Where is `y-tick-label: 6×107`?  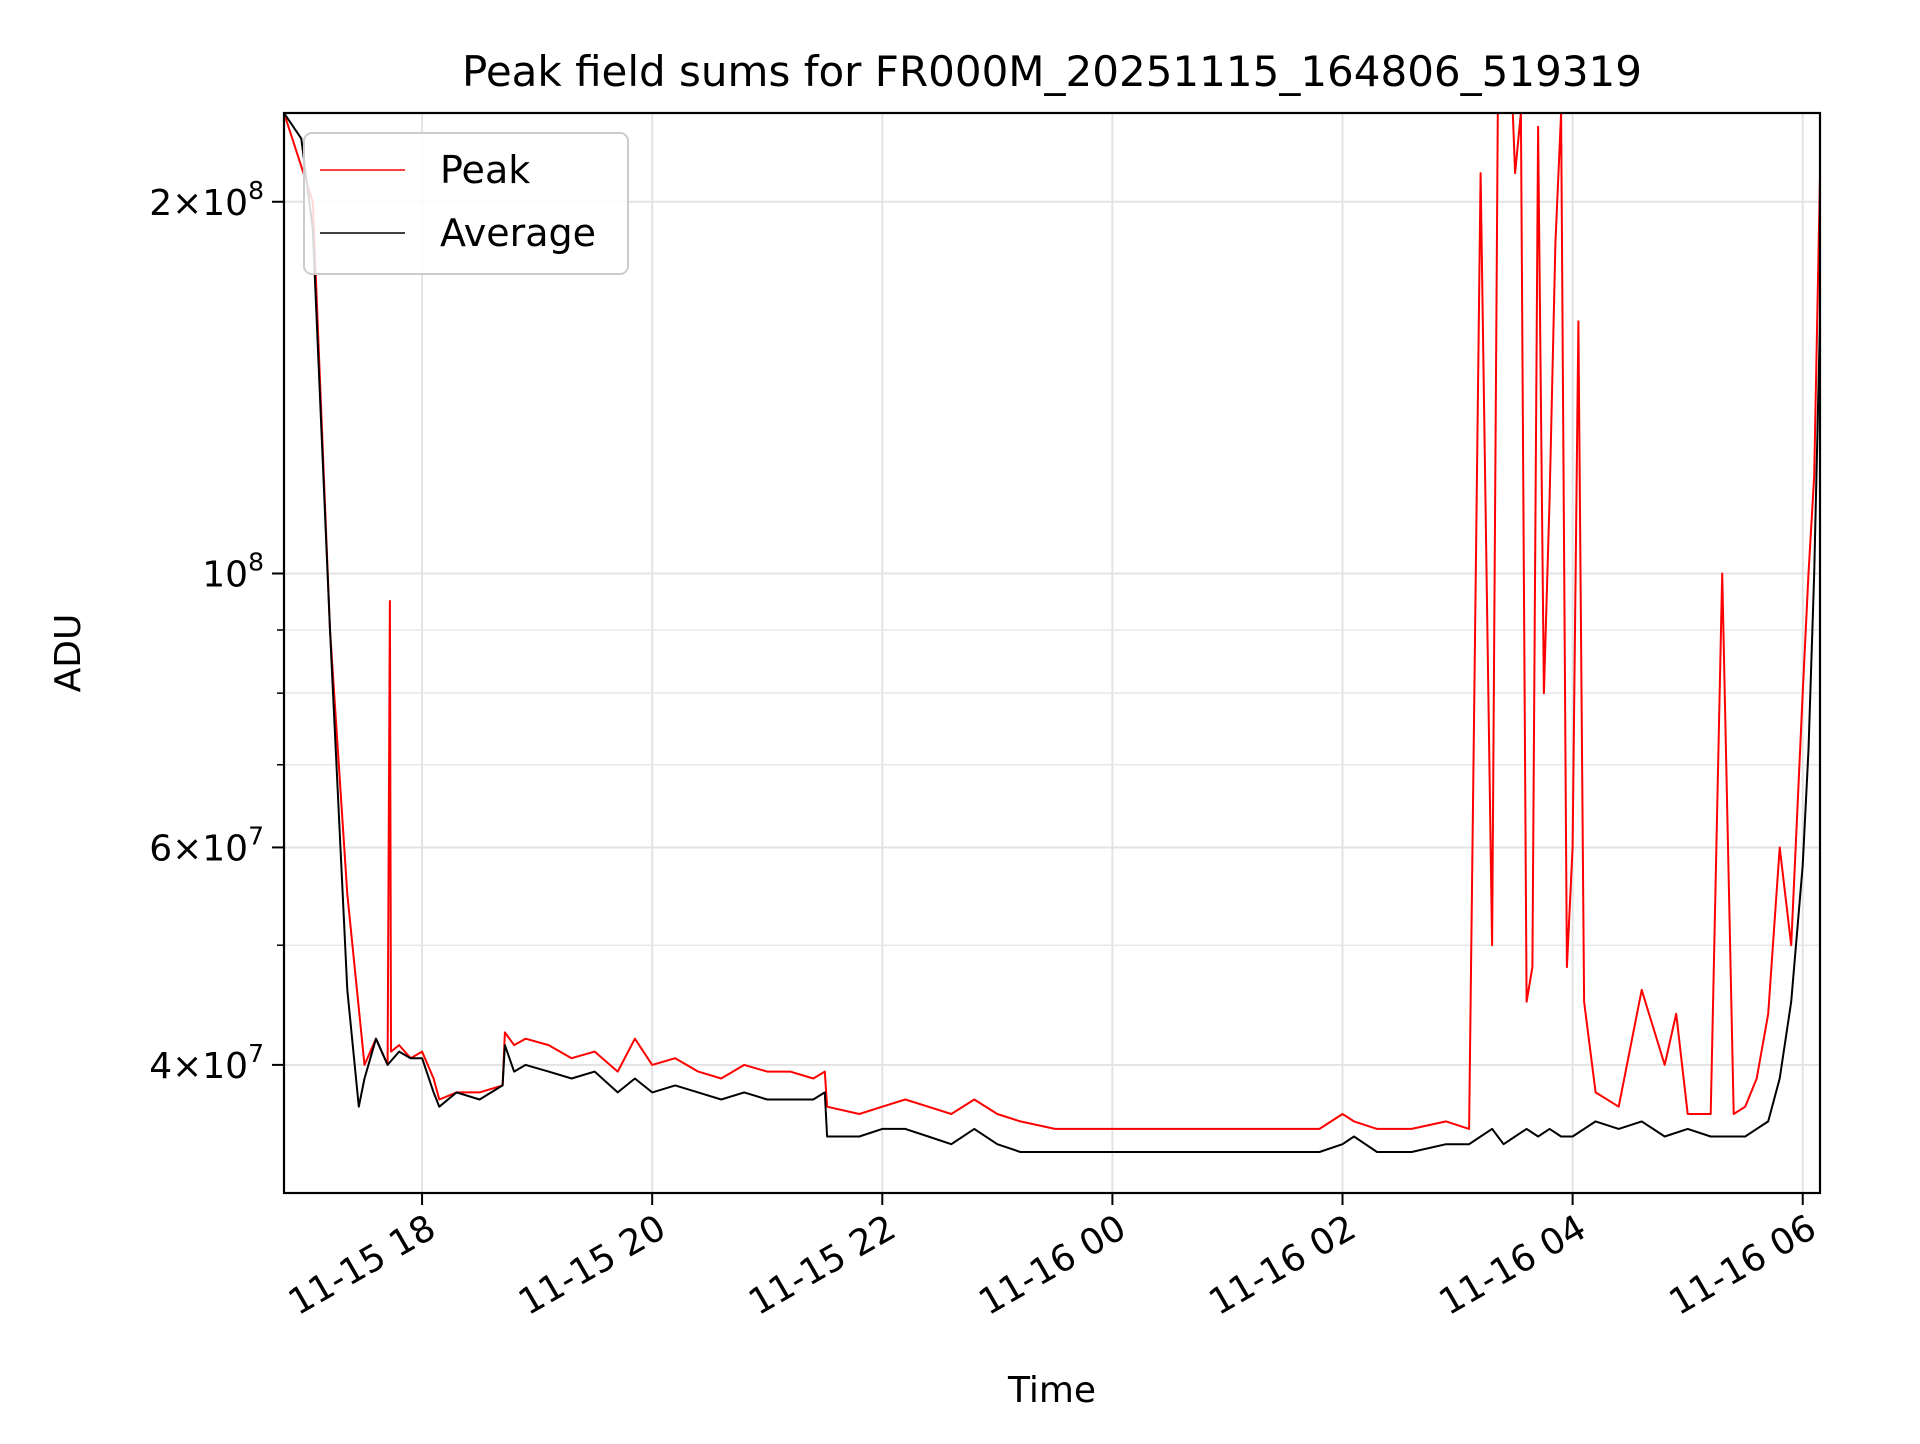 y-tick-label: 6×107 is located at coordinates (206, 845).